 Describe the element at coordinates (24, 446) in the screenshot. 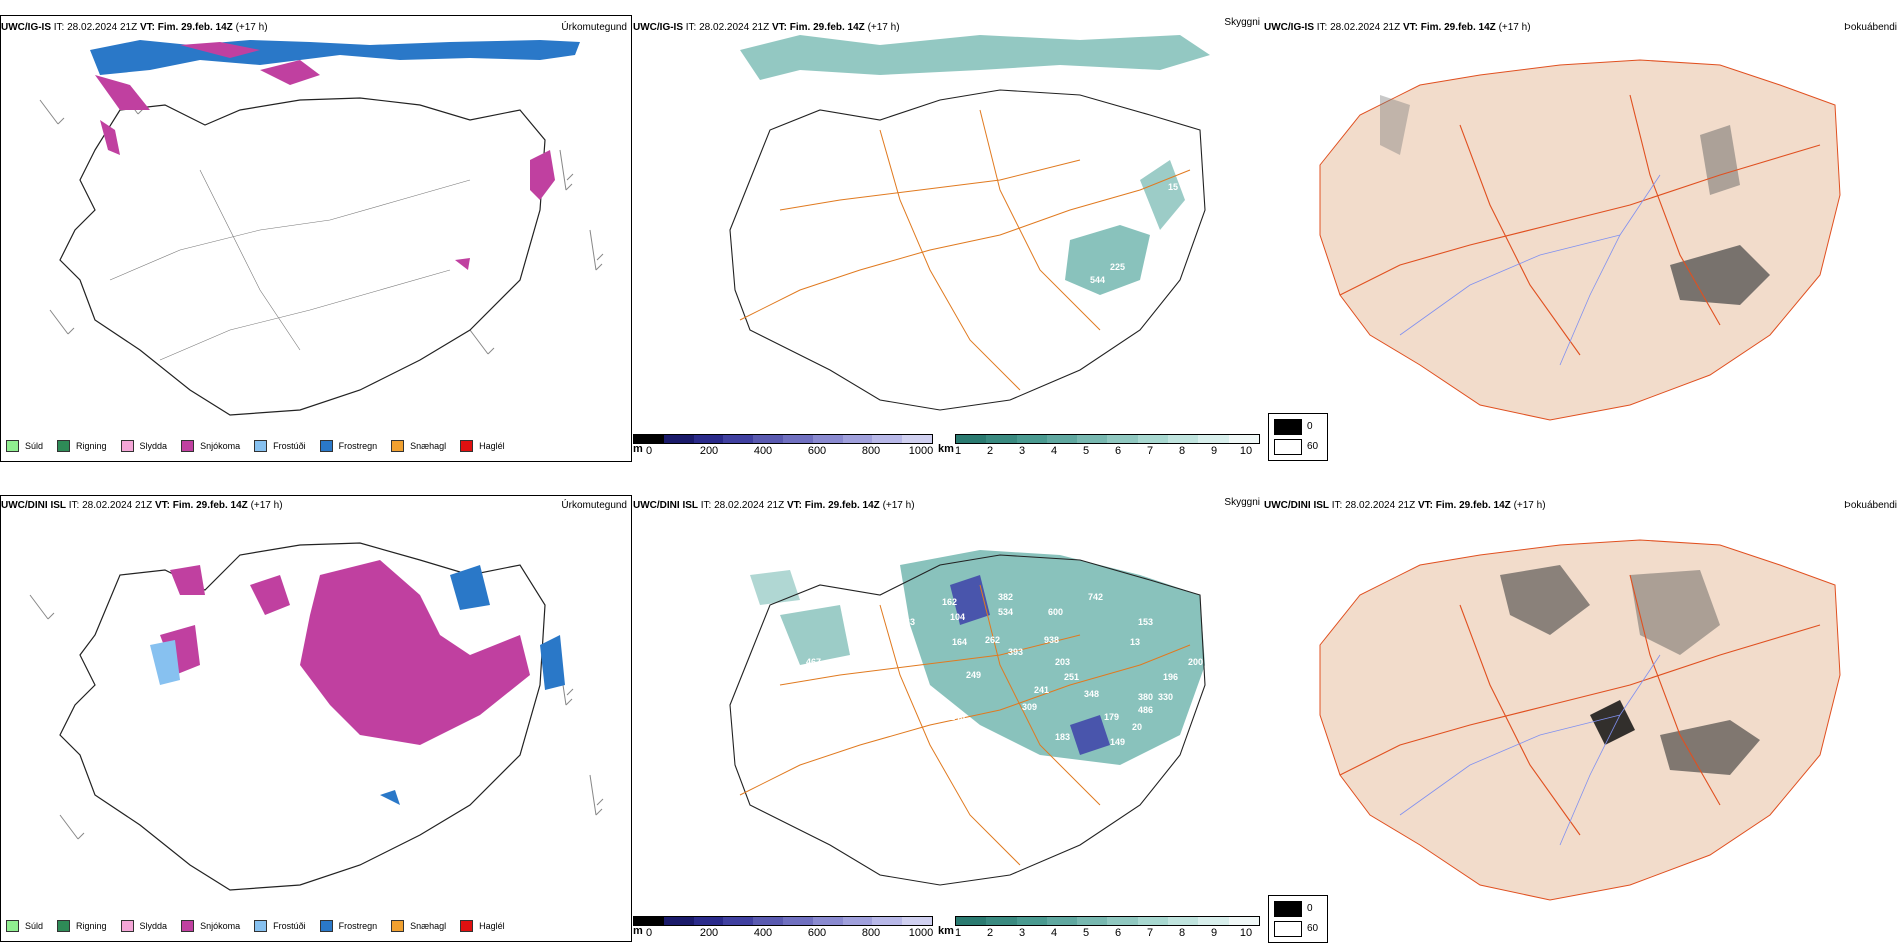

I see `legend-item: Súld` at that location.